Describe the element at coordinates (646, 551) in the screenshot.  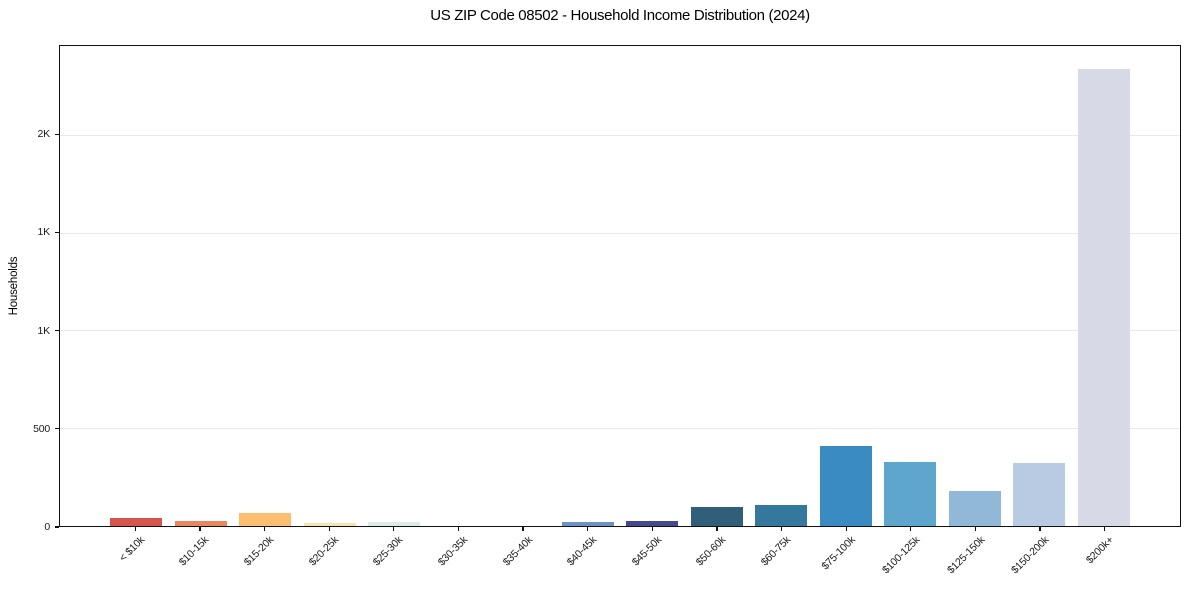
I see `x-tick-label: $45-50k` at that location.